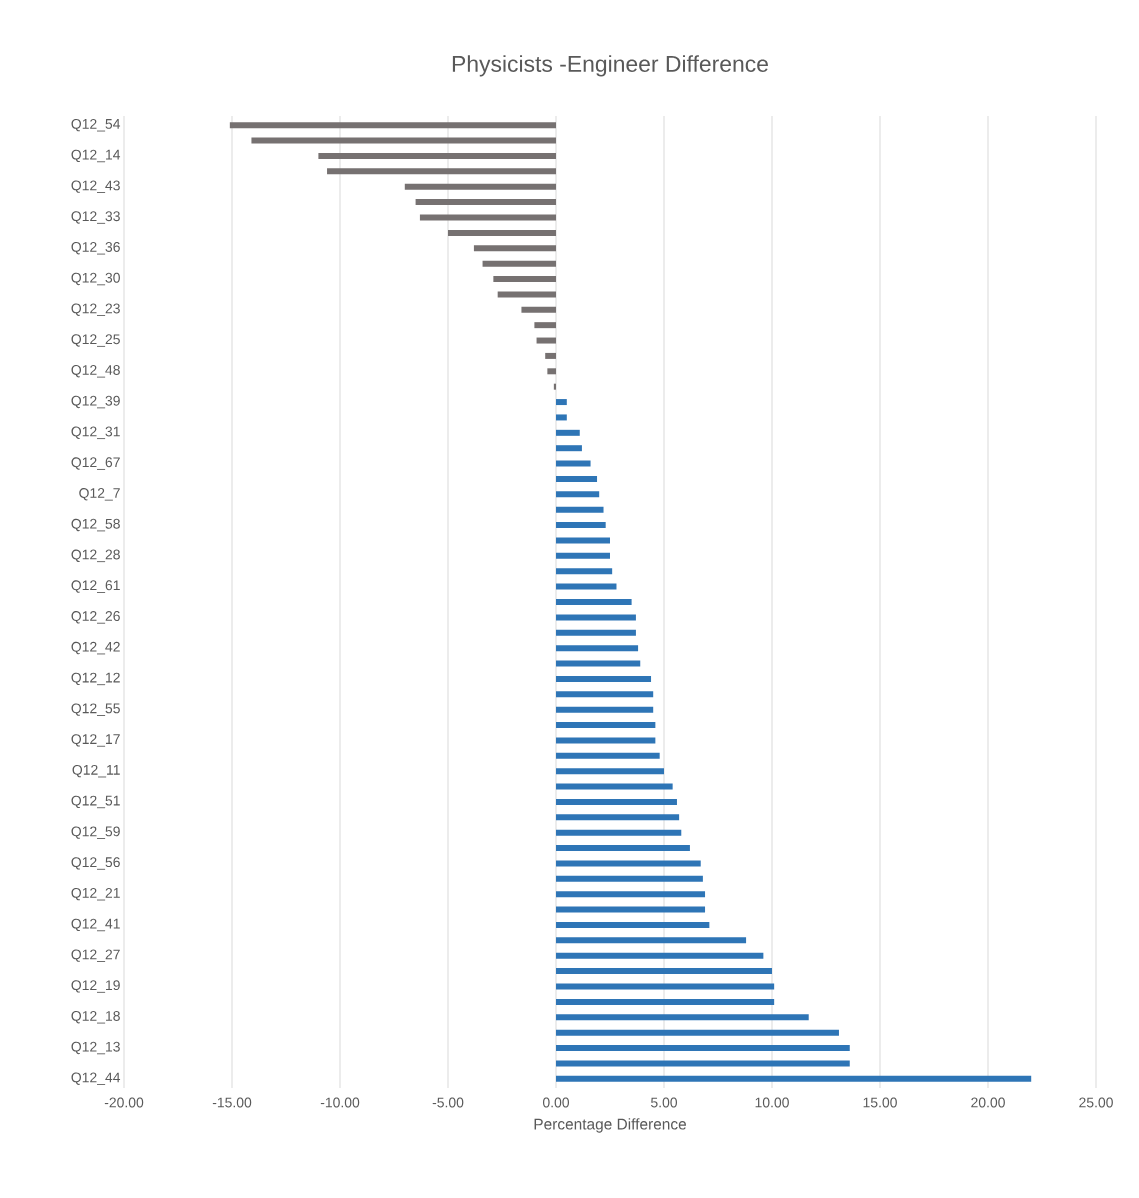 The height and width of the screenshot is (1198, 1139). Describe the element at coordinates (124, 1102) in the screenshot. I see `x-tick-label: -20.00` at that location.